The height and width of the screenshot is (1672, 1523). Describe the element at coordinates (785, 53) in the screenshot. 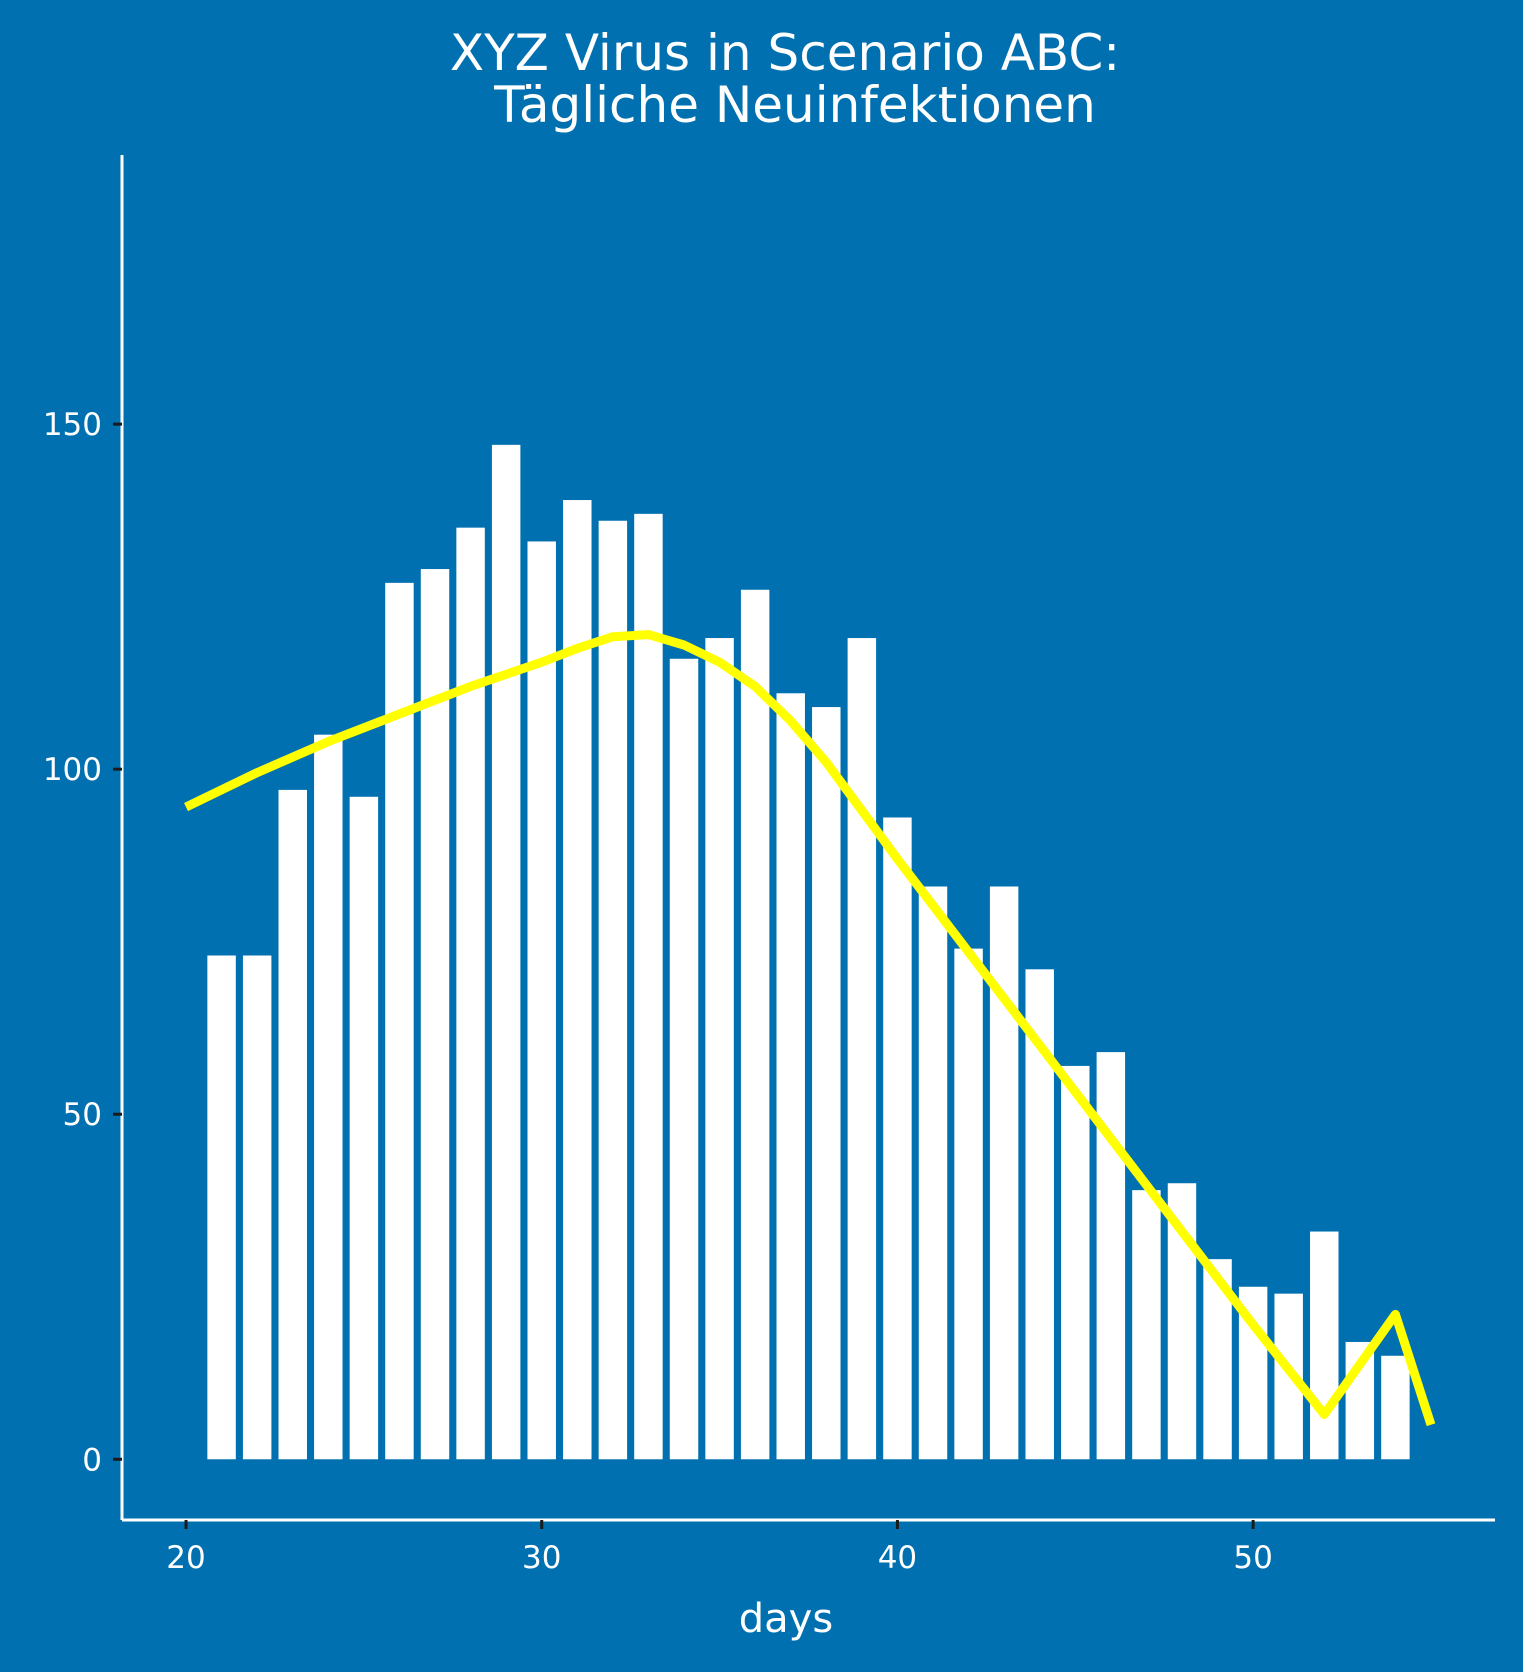

I see `chart-title: XYZ Virus in Scenario ABC:` at that location.